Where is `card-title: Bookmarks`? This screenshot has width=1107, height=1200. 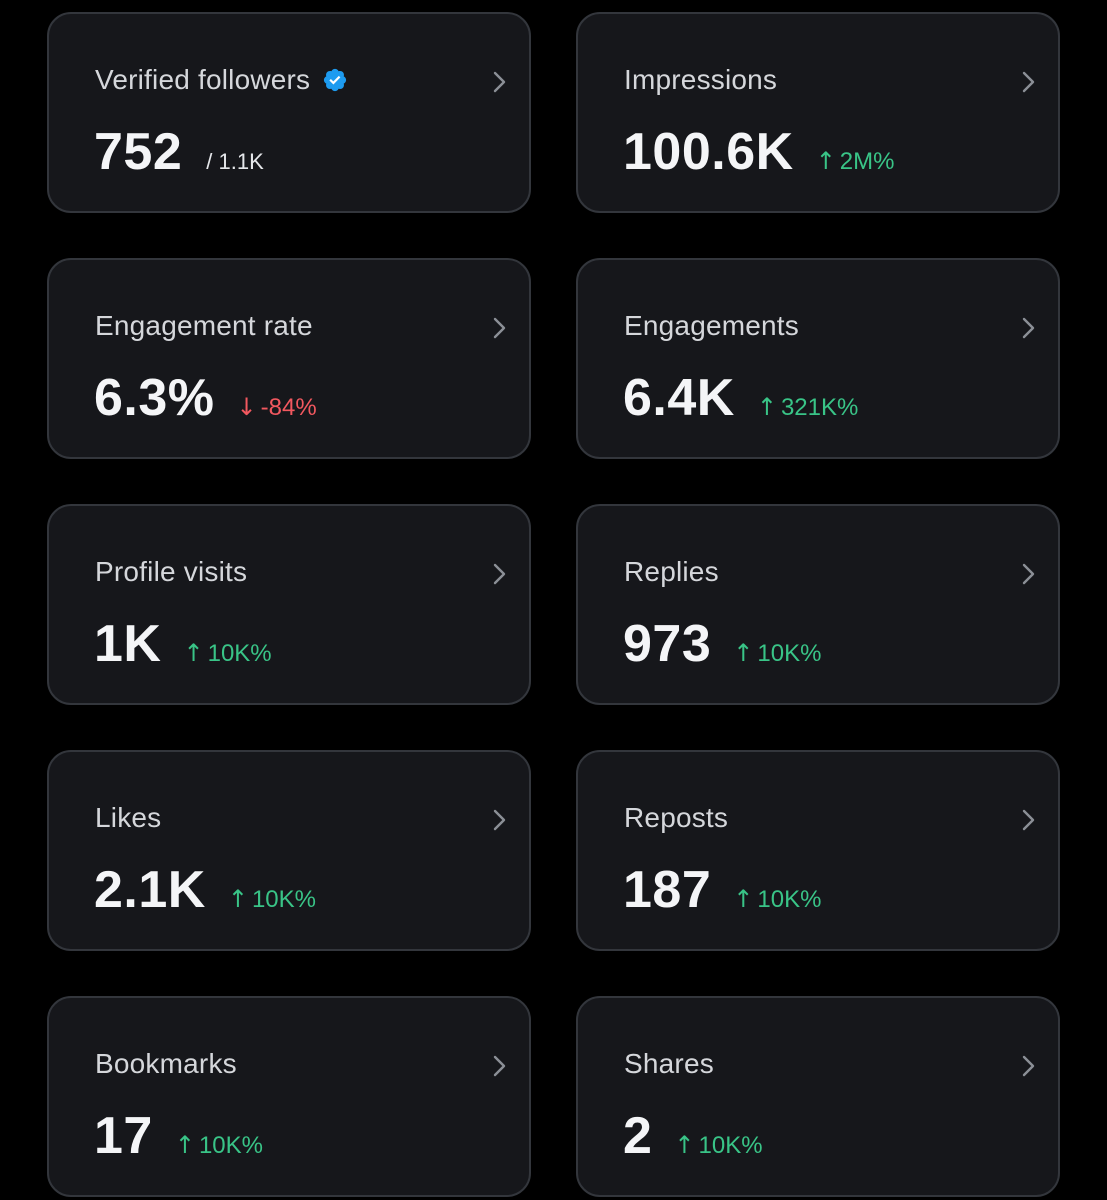 card-title: Bookmarks is located at coordinates (166, 1063).